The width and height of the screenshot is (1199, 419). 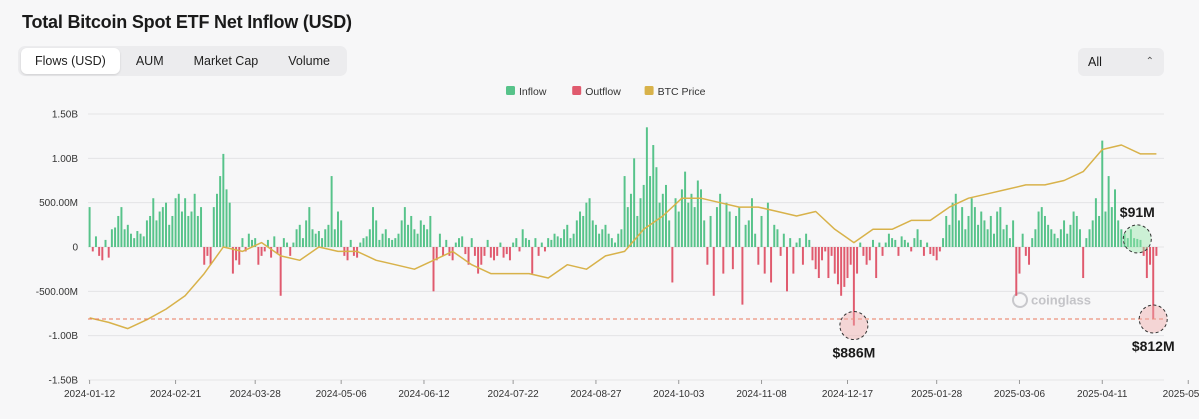 I want to click on tab-volume: Volume, so click(x=309, y=61).